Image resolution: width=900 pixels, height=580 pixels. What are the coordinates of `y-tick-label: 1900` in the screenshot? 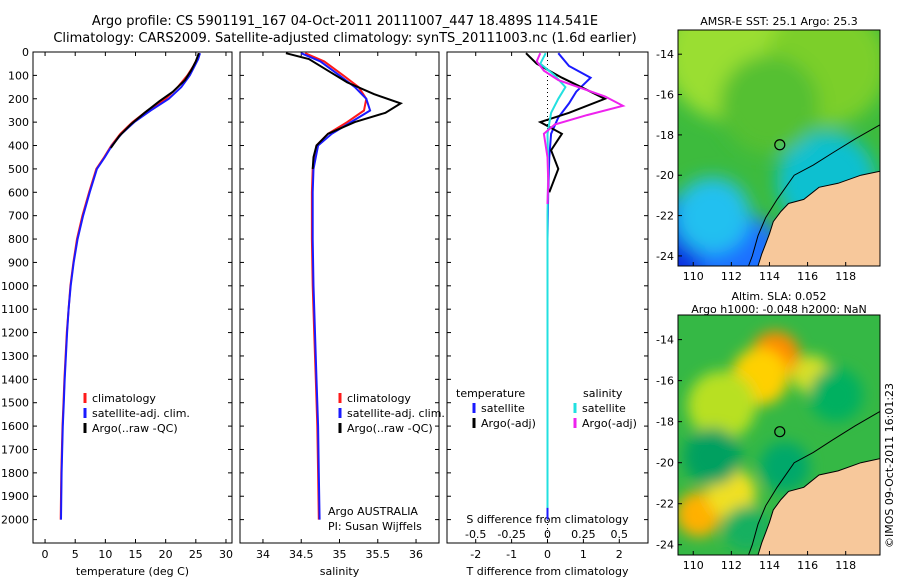 It's located at (15, 496).